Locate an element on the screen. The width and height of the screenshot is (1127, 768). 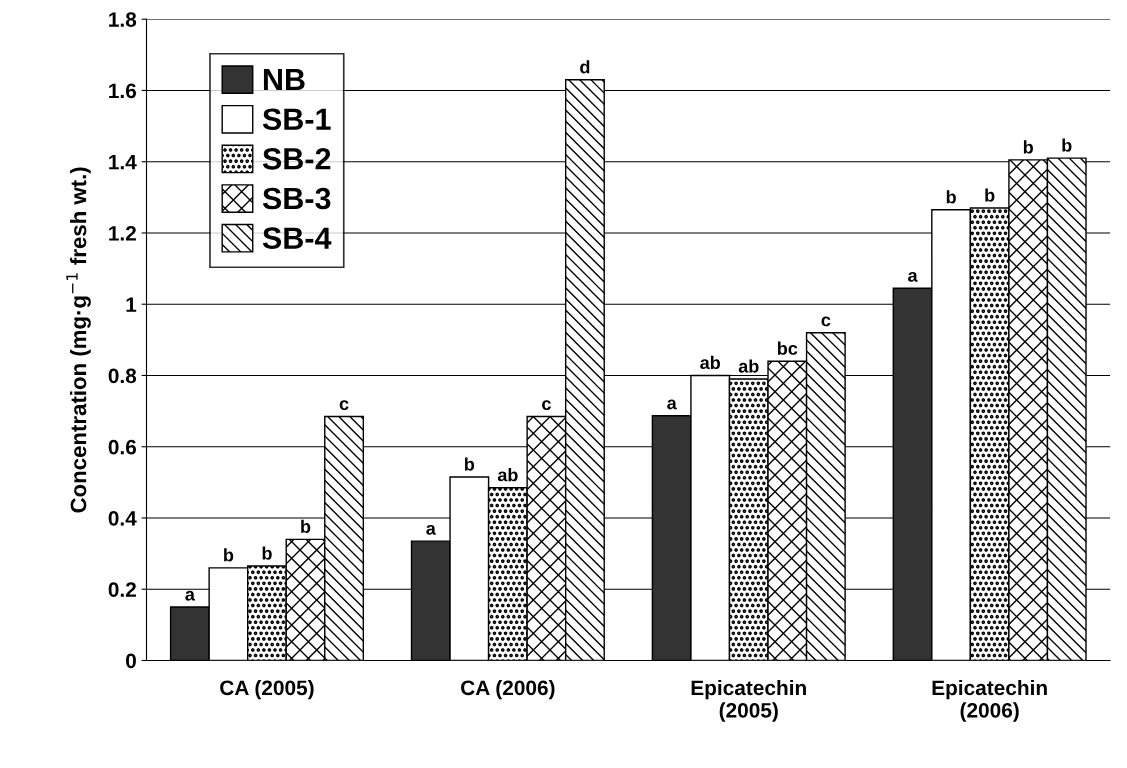
y-tick-label: 1 is located at coordinates (131, 304).